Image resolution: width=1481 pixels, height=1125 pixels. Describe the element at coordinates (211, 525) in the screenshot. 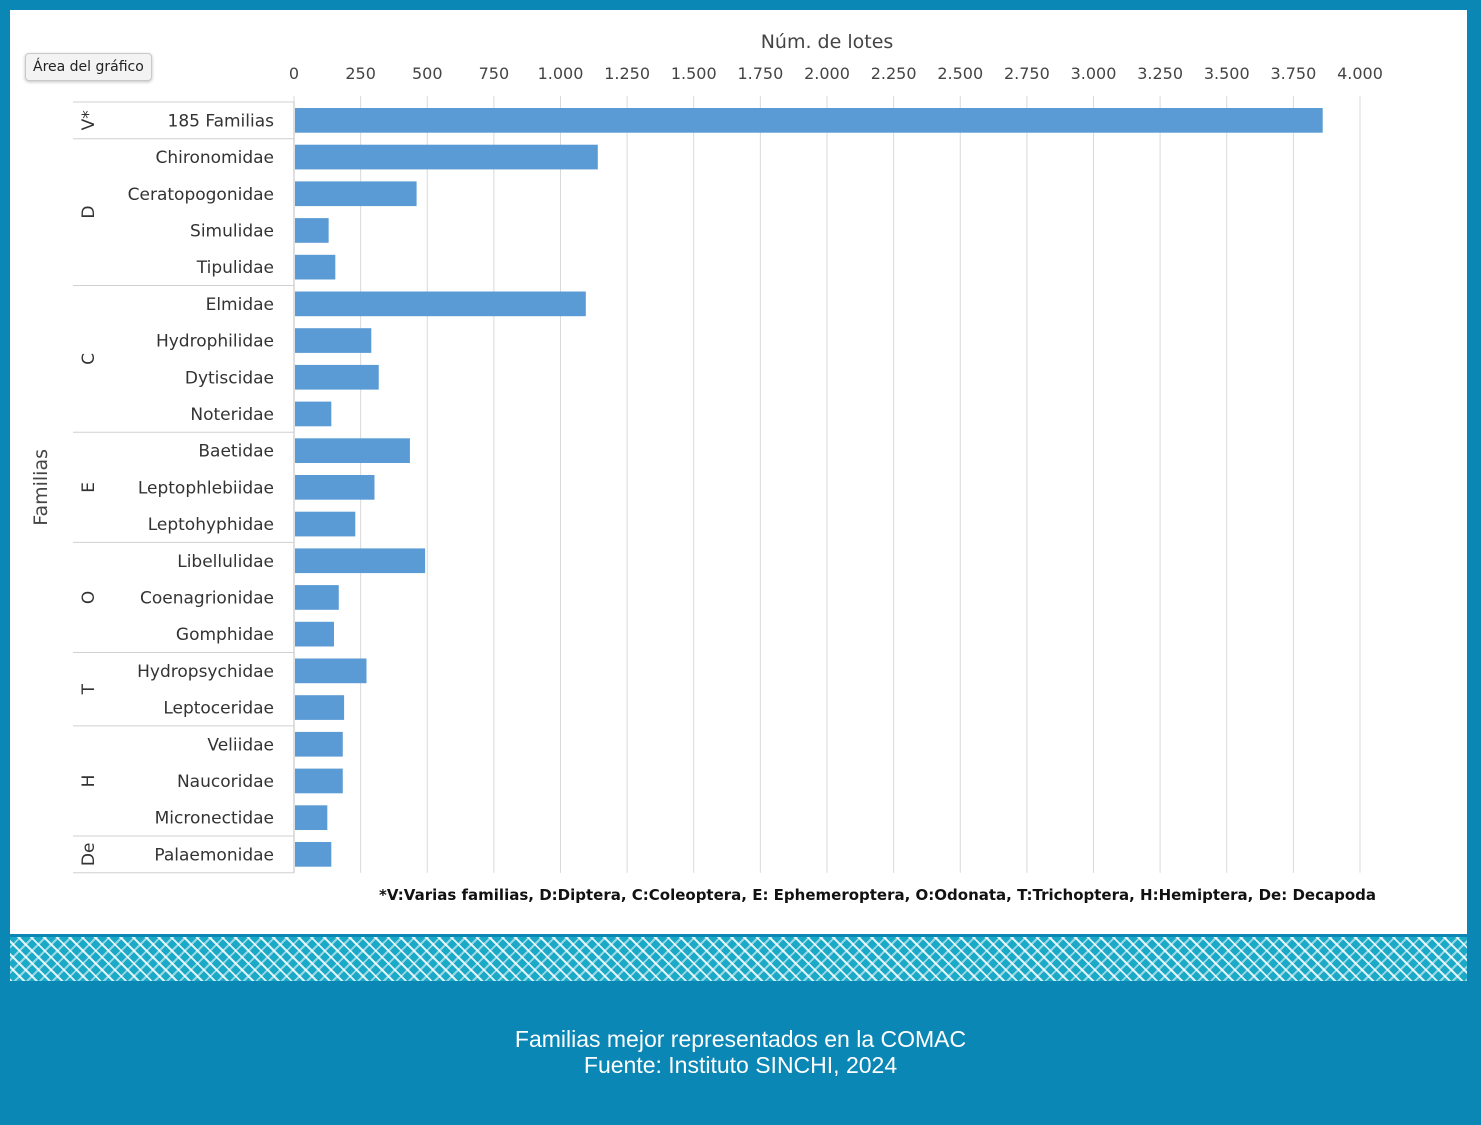

I see `category-label: Leptohyphidae` at that location.